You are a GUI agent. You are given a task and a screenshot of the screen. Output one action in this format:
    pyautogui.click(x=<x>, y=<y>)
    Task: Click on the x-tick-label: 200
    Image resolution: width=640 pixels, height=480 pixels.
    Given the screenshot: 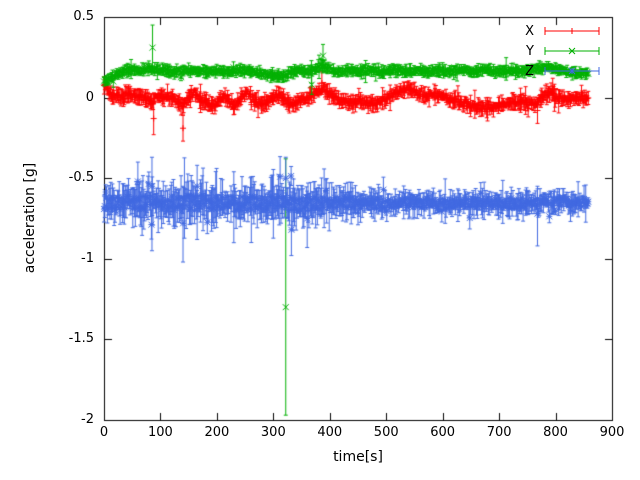 What is the action you would take?
    pyautogui.click(x=217, y=432)
    